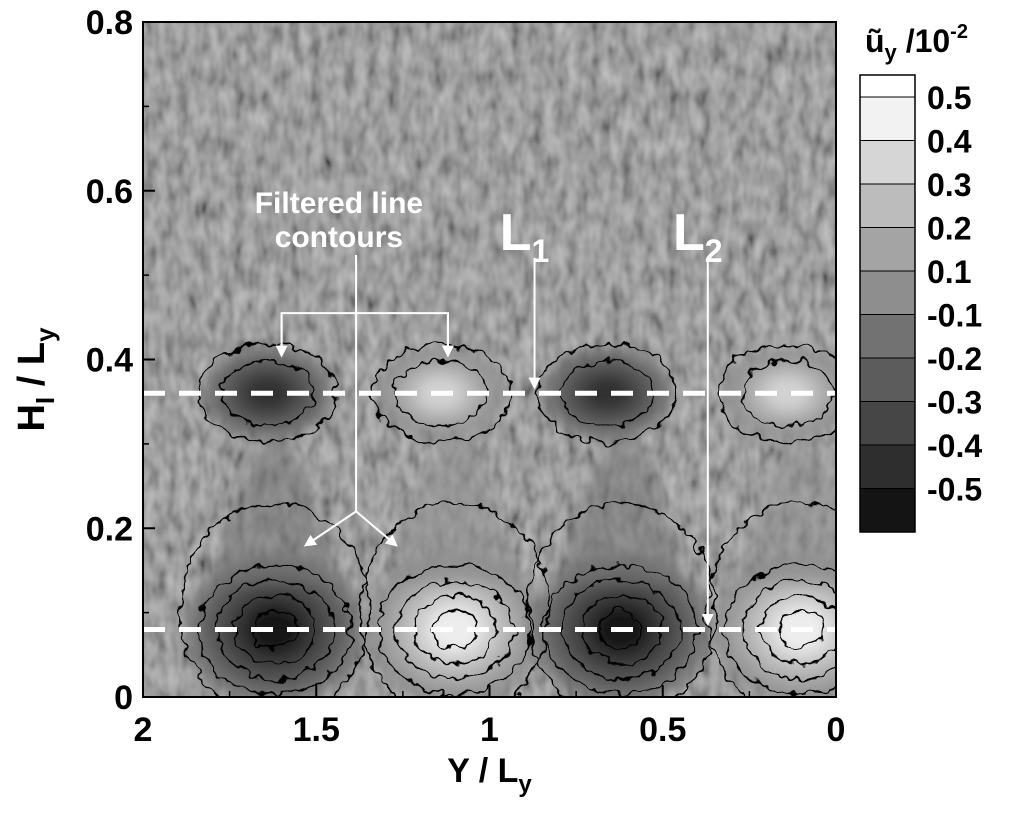 Image resolution: width=1029 pixels, height=813 pixels. I want to click on x-axis-label-main: Y / L, so click(482, 771).